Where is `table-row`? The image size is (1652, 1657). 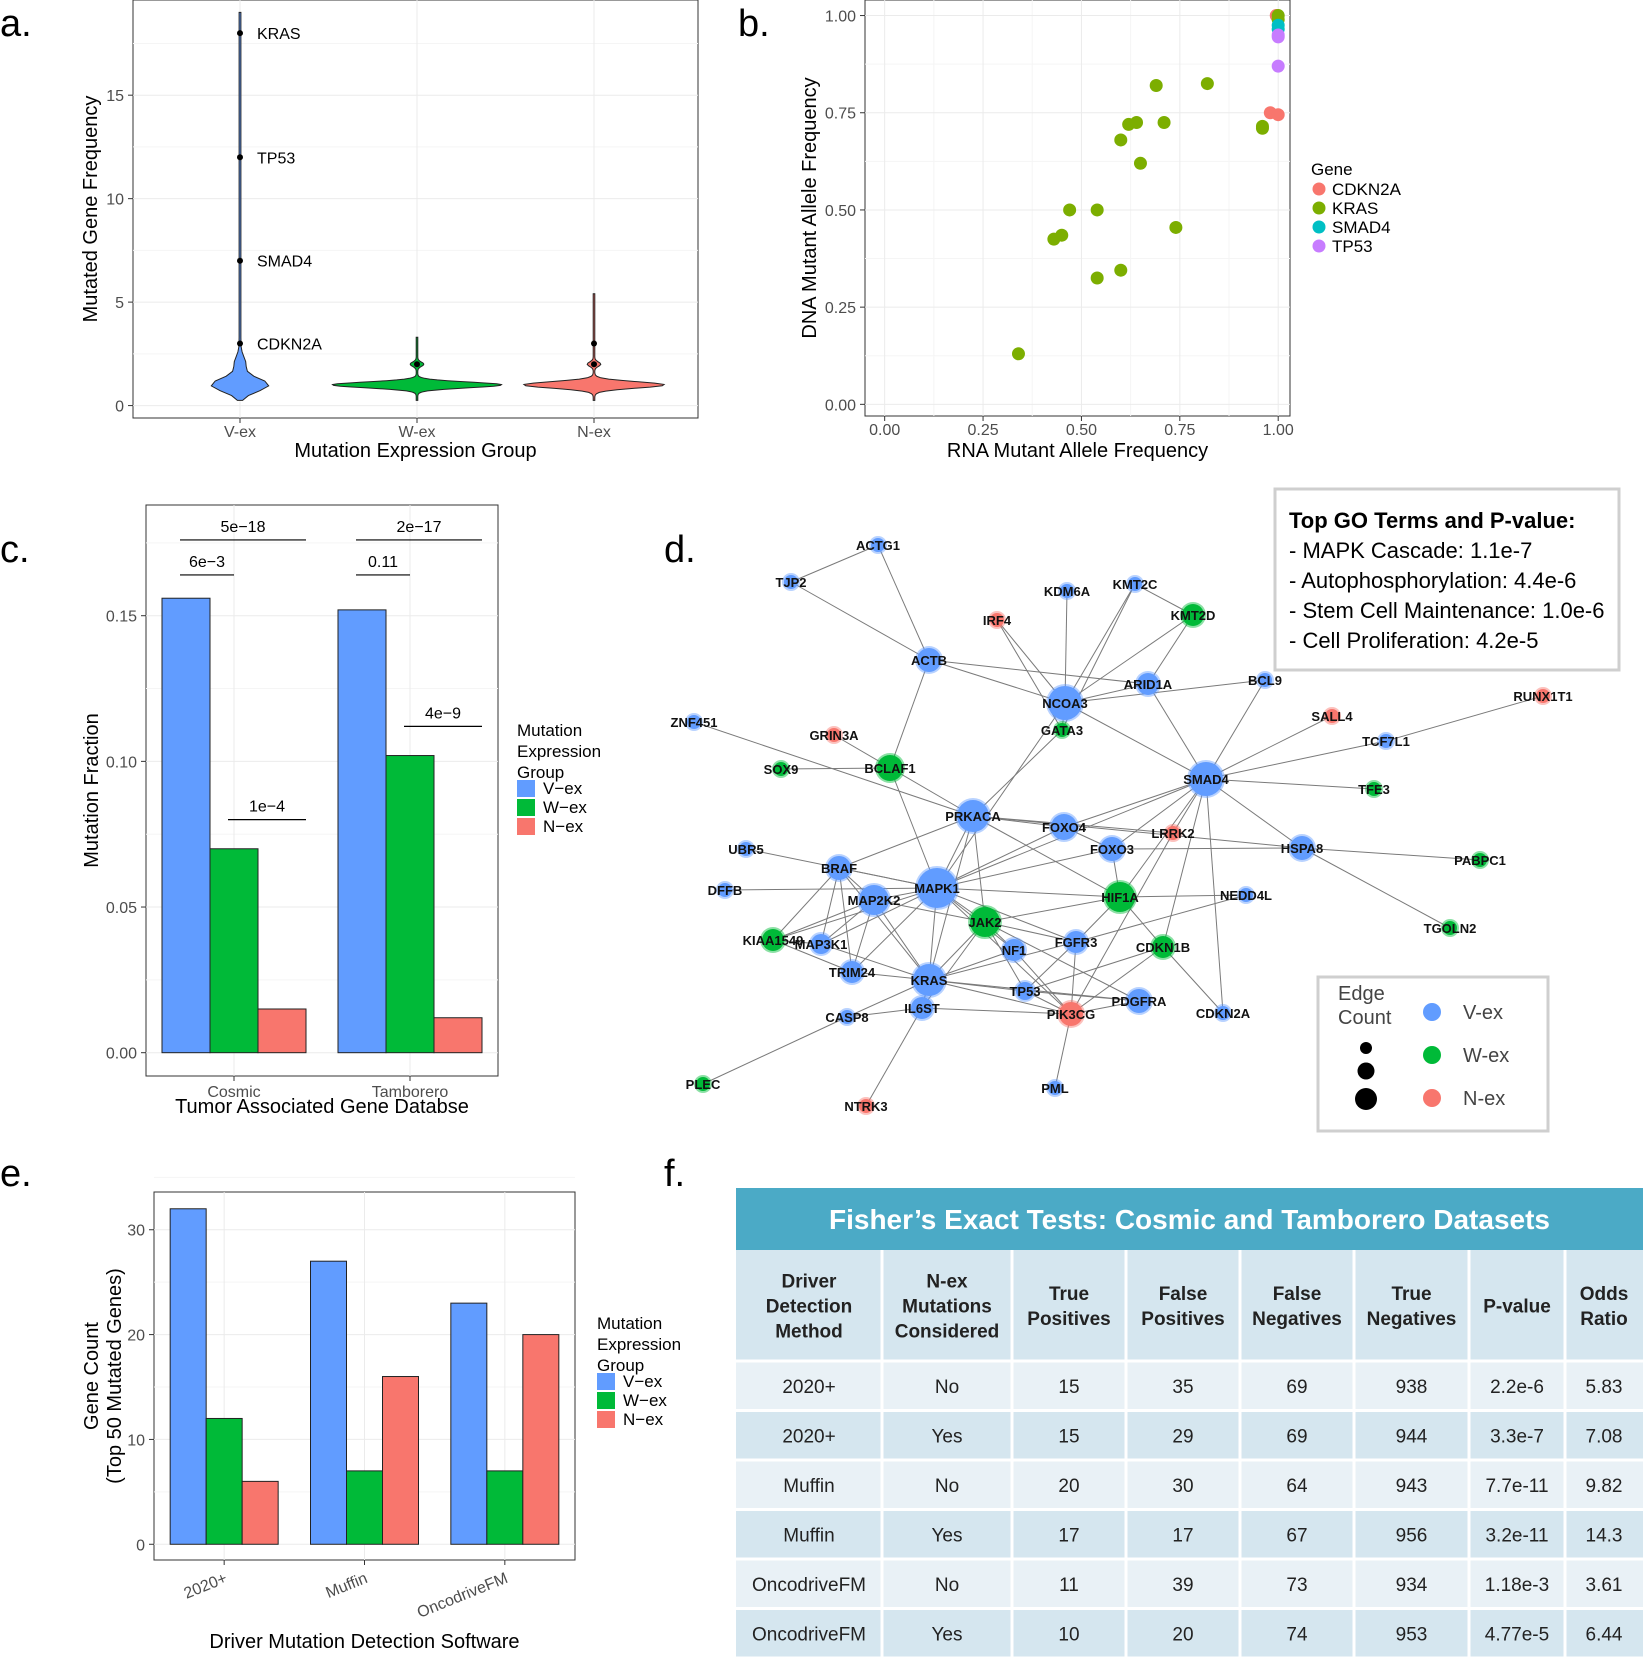 table-row is located at coordinates (1189, 1534).